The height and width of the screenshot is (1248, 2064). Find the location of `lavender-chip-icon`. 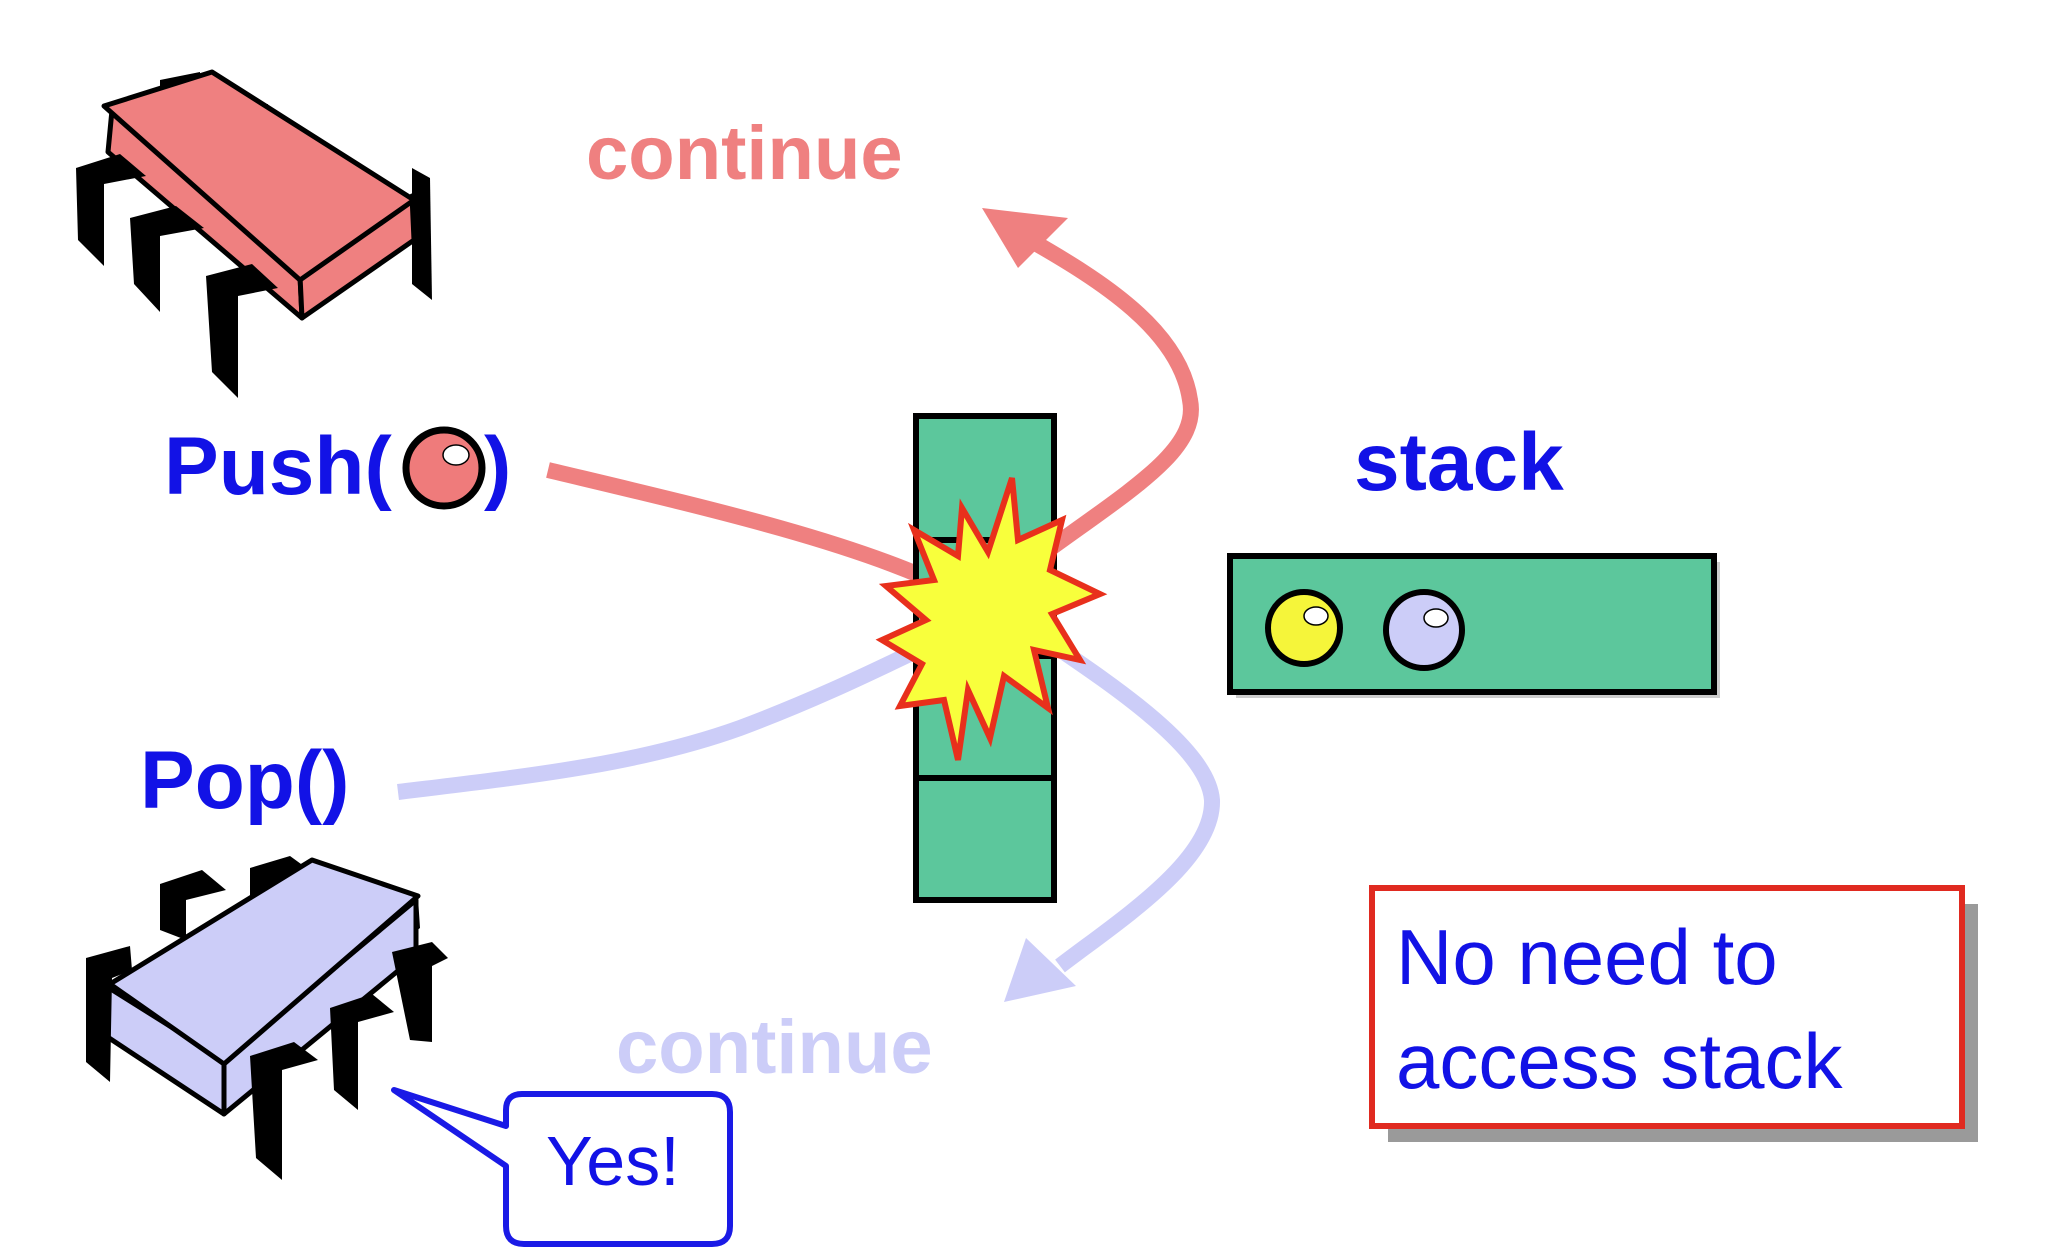

lavender-chip-icon is located at coordinates (267, 1018).